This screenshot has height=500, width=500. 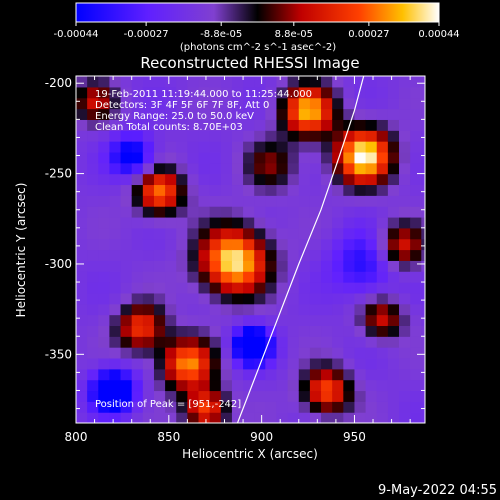 I want to click on annotation-energy-range: Energy Range: 25.0 to 50.0 keV, so click(x=174, y=116).